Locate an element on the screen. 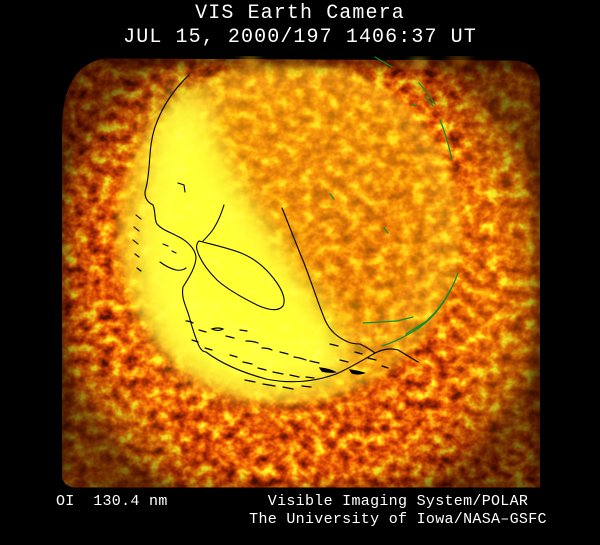  svg-text: Visible Imaging System/POLAR is located at coordinates (398, 501).